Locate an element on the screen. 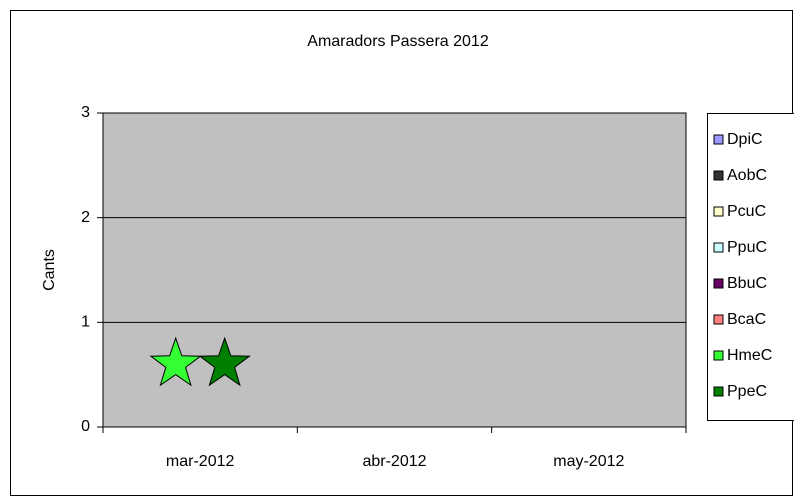  legend-label: BcaC is located at coordinates (746, 319).